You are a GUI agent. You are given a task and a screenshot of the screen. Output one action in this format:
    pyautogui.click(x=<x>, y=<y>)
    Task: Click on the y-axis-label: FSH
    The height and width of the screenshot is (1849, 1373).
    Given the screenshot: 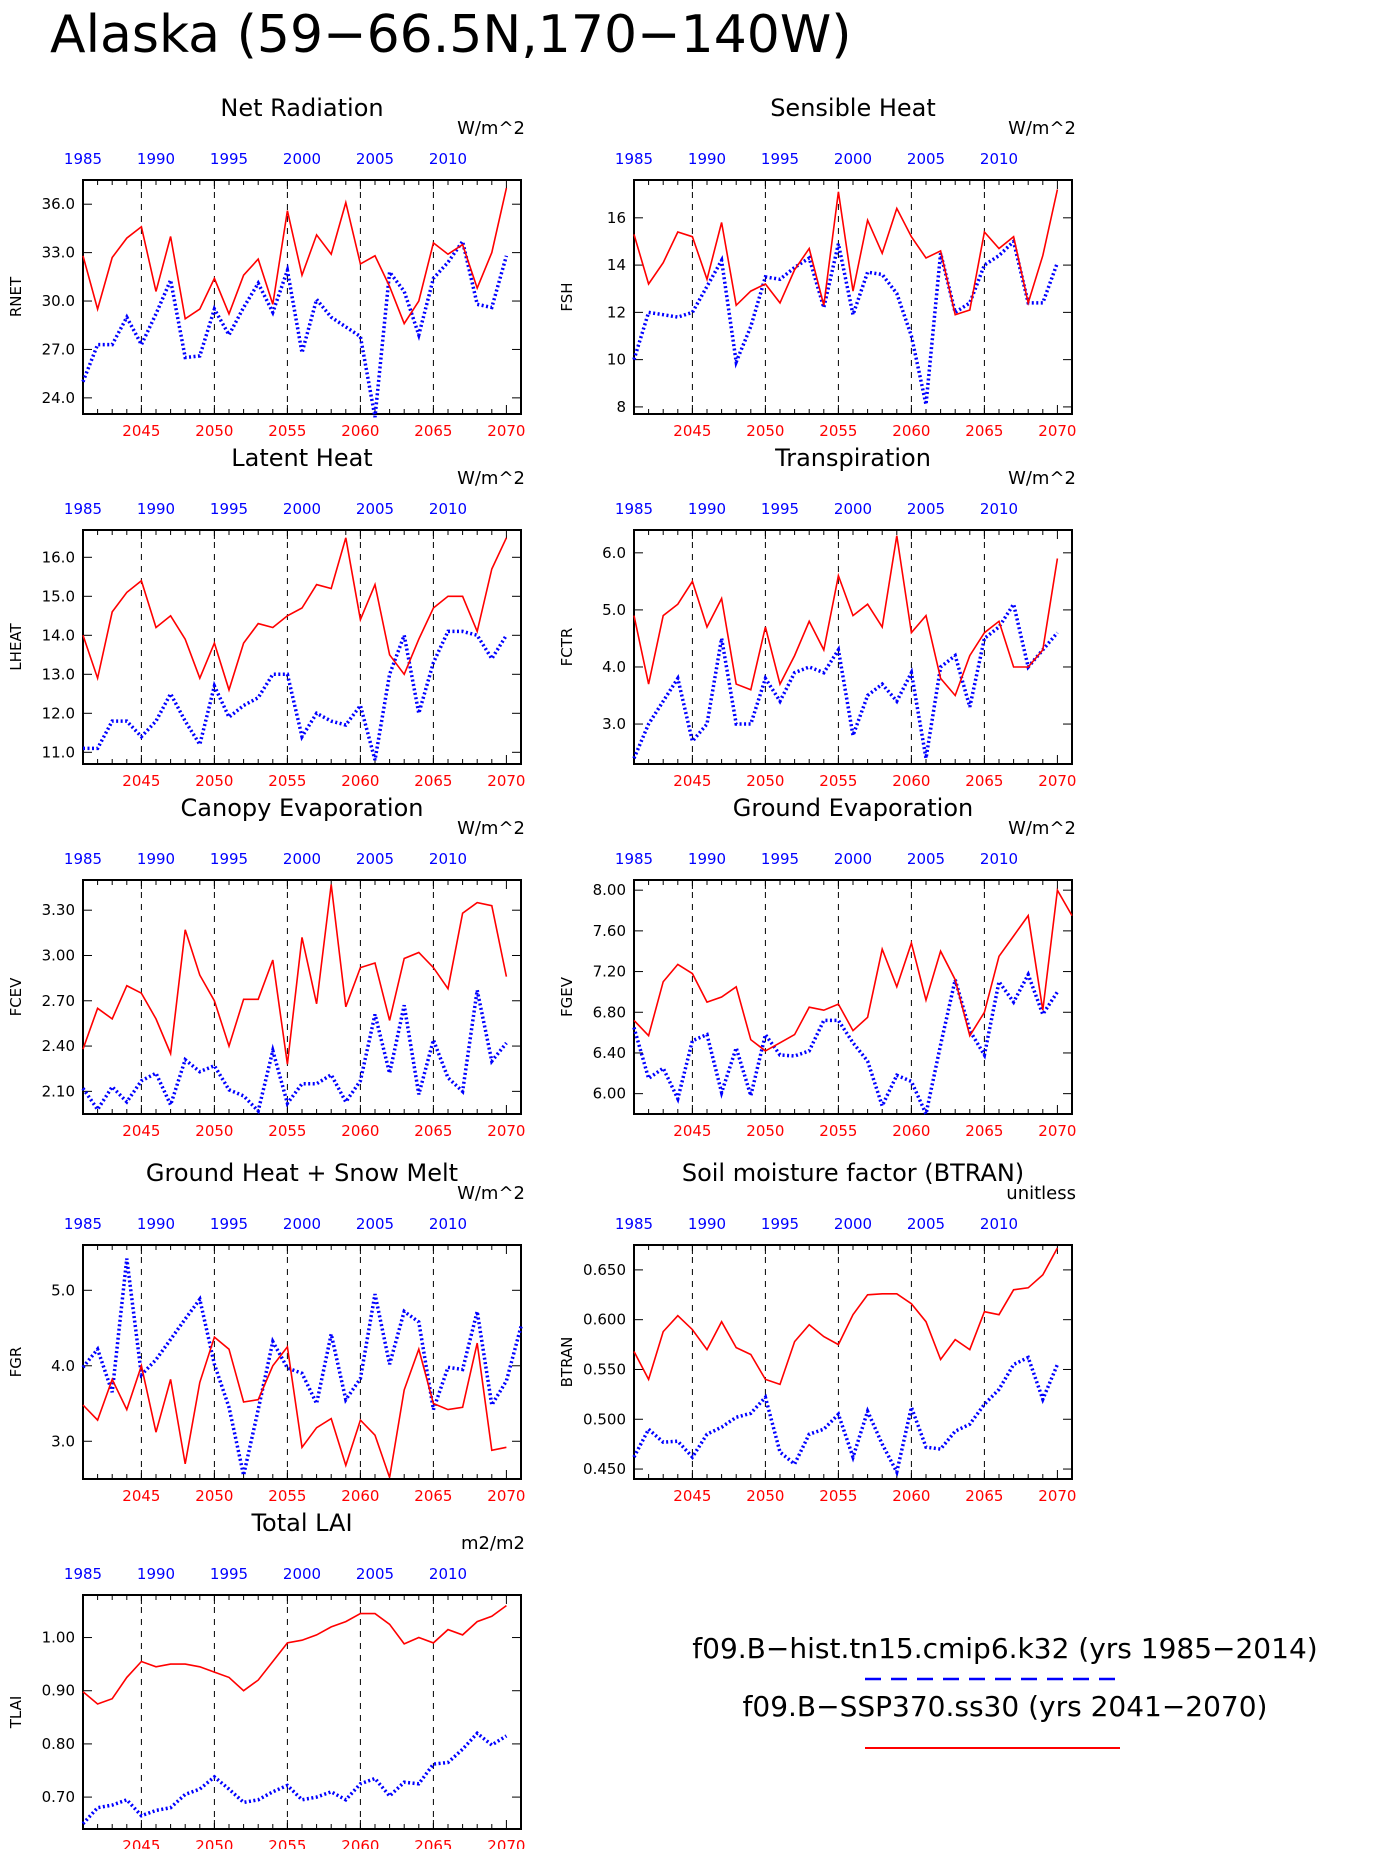 What is the action you would take?
    pyautogui.click(x=567, y=296)
    